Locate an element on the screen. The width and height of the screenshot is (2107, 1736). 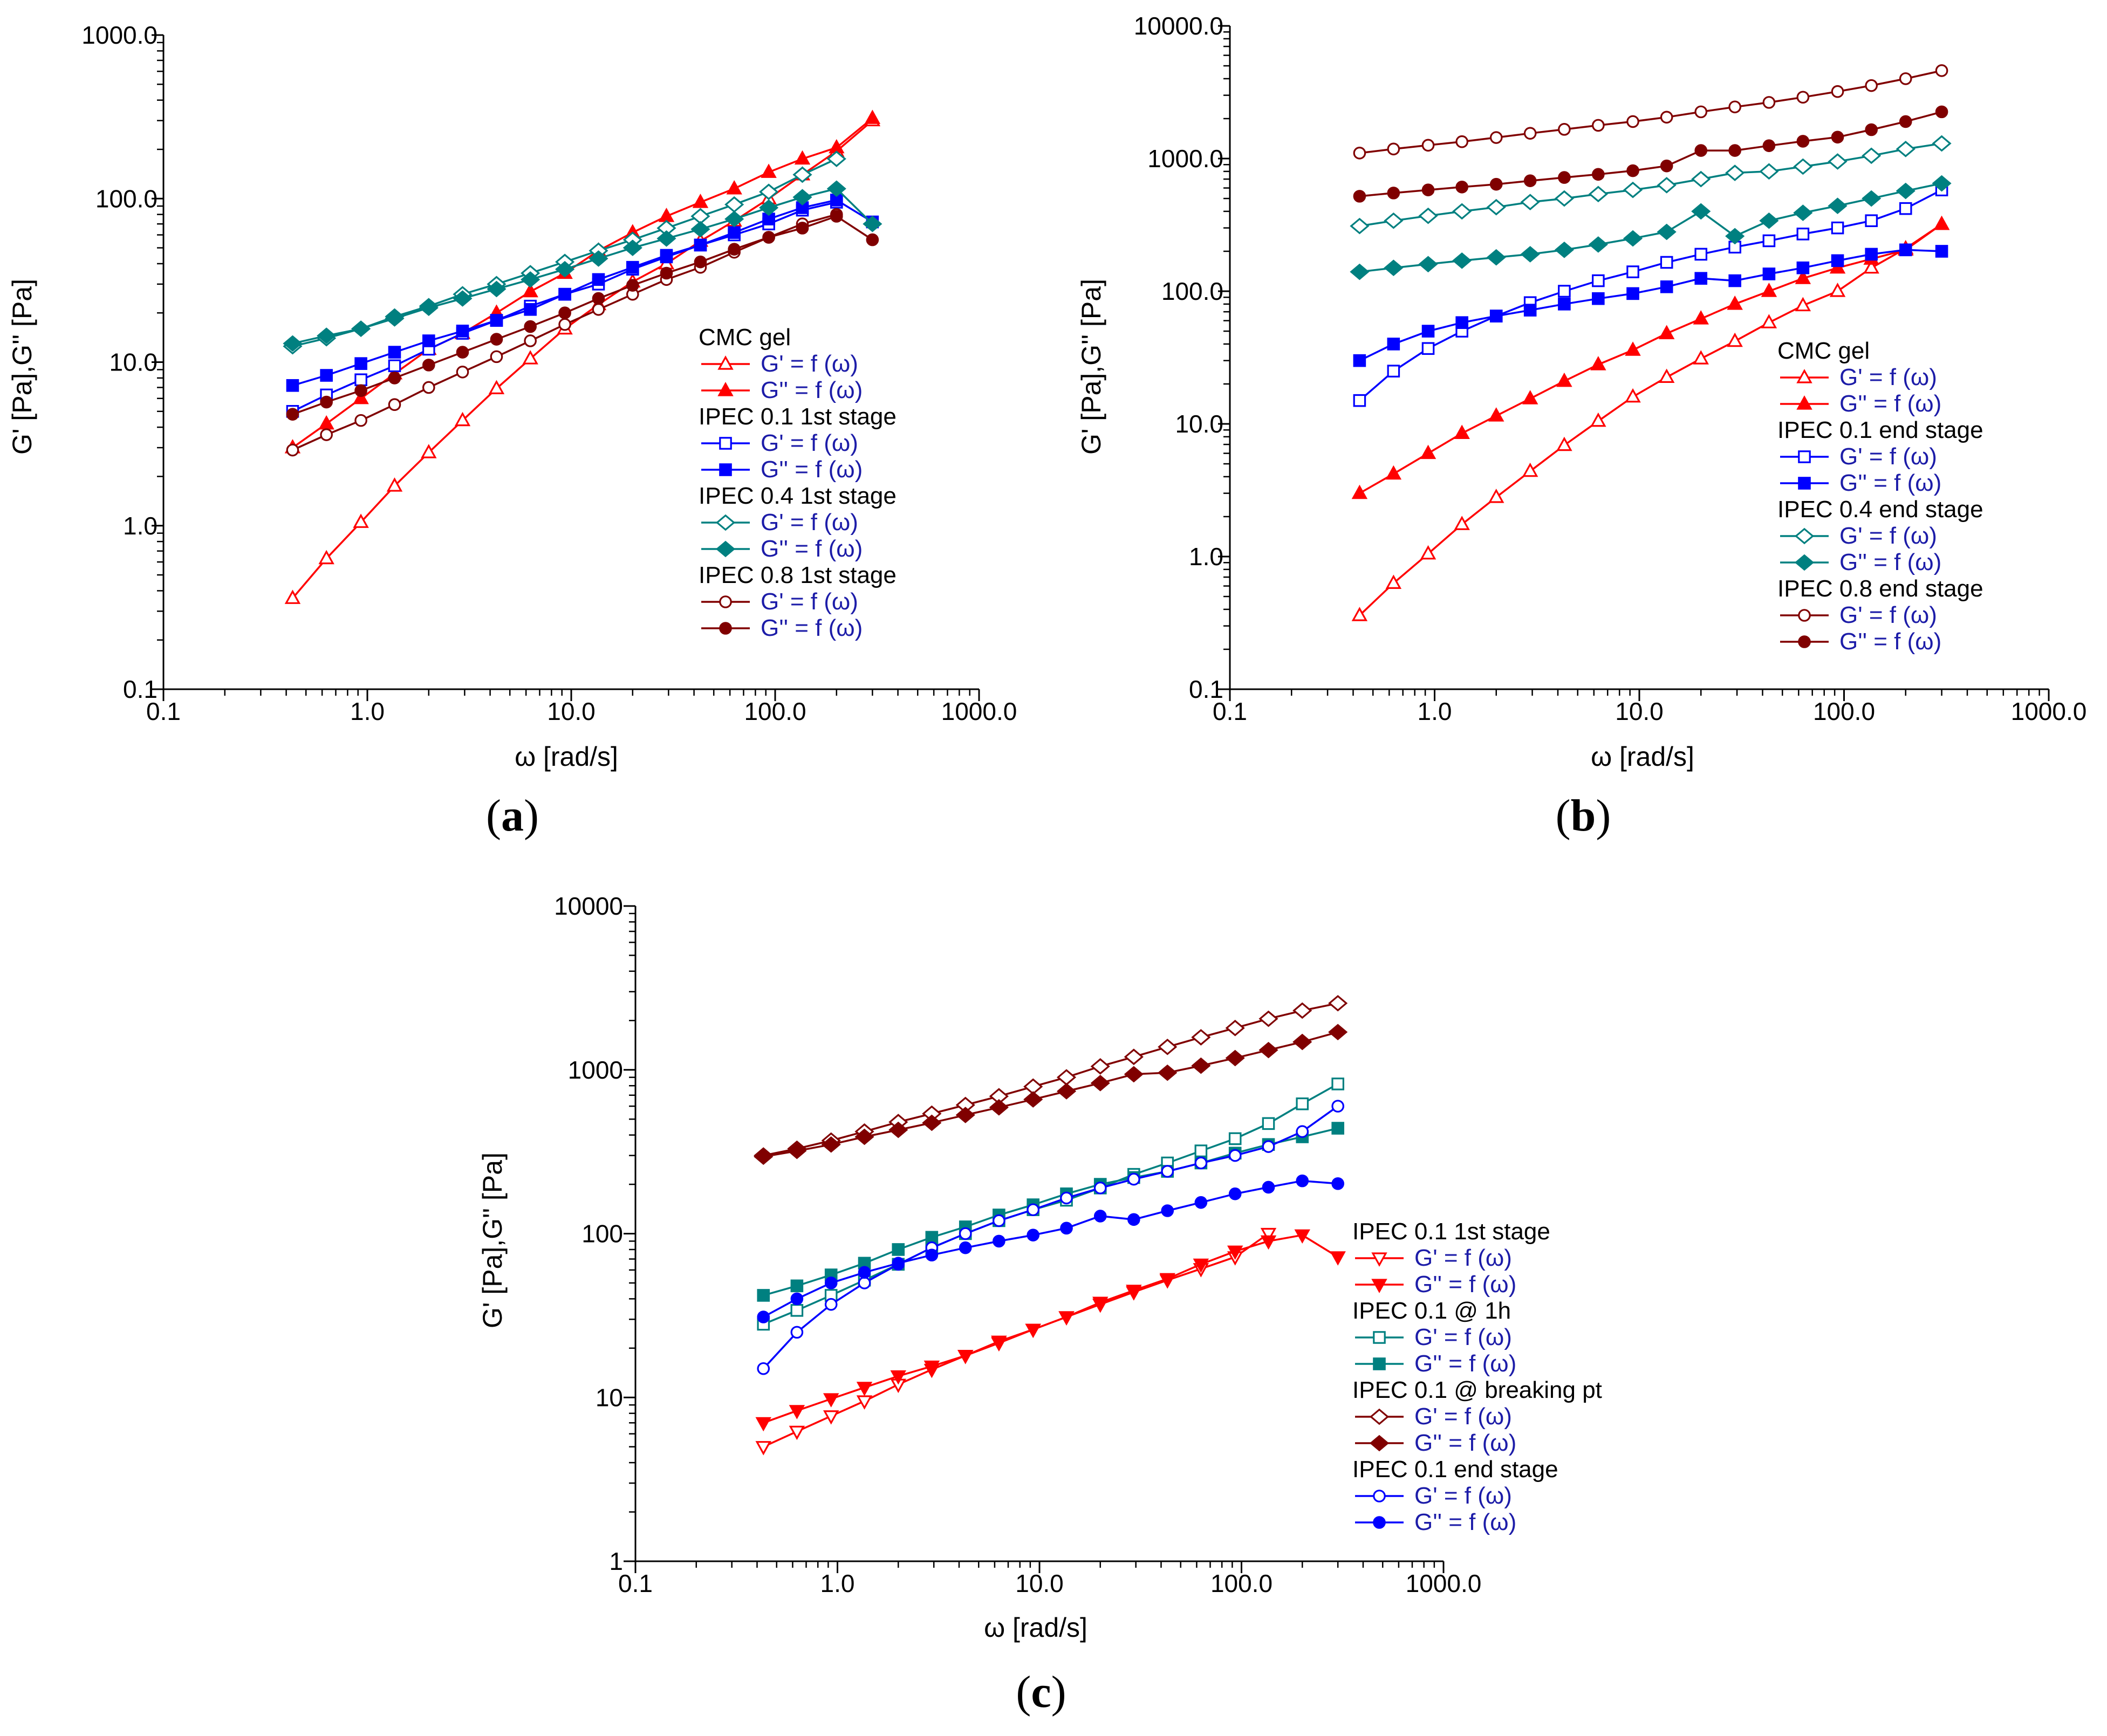
legend-group-title: IPEC 0.4 end stage is located at coordinates (1880, 510).